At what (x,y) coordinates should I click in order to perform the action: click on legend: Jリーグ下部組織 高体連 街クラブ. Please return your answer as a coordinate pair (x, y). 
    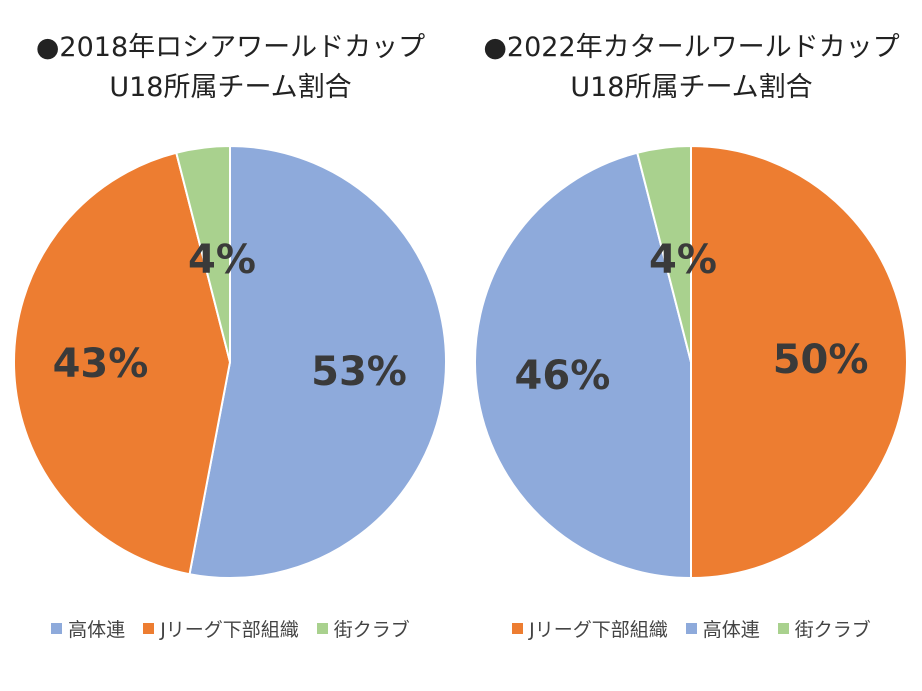
    Looking at the image, I should click on (691, 628).